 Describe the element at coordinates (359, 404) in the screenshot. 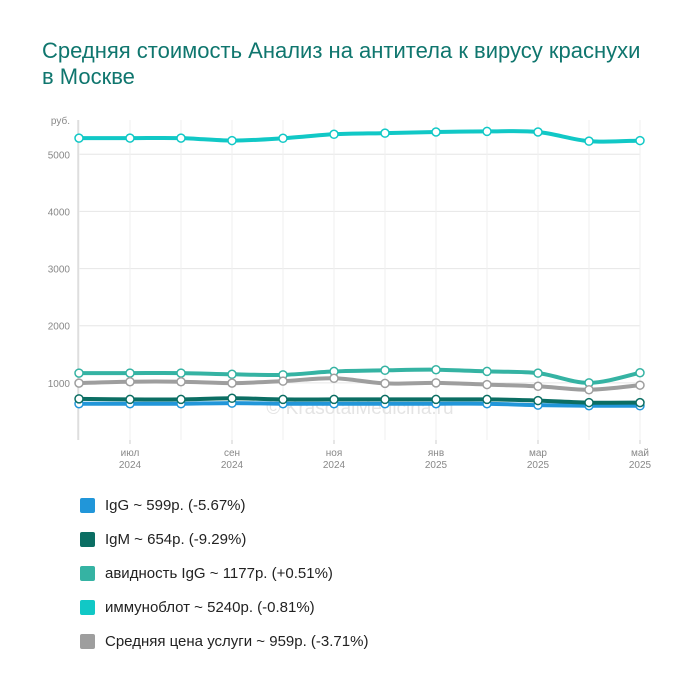

I see `series-0-line` at that location.